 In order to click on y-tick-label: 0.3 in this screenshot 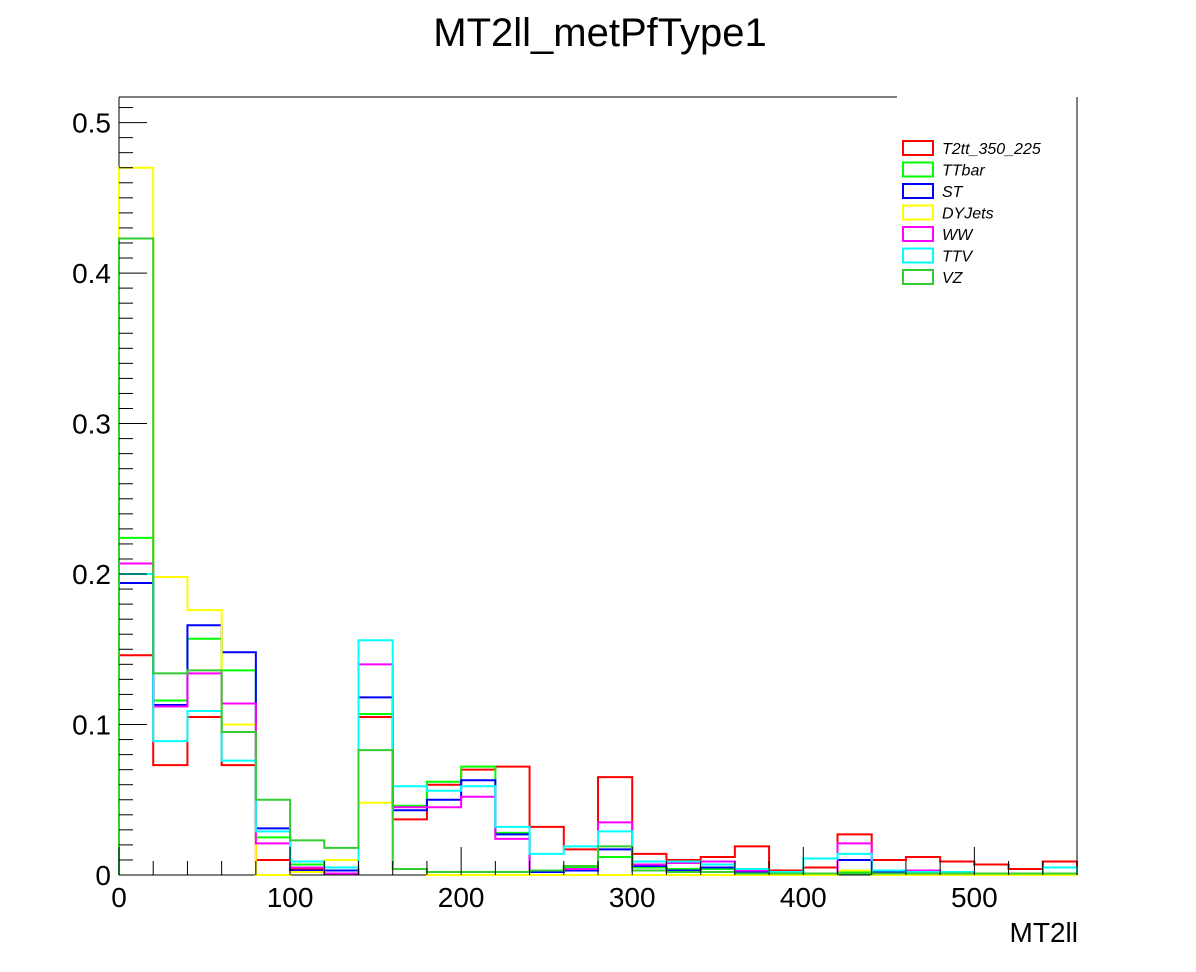, I will do `click(91, 424)`.